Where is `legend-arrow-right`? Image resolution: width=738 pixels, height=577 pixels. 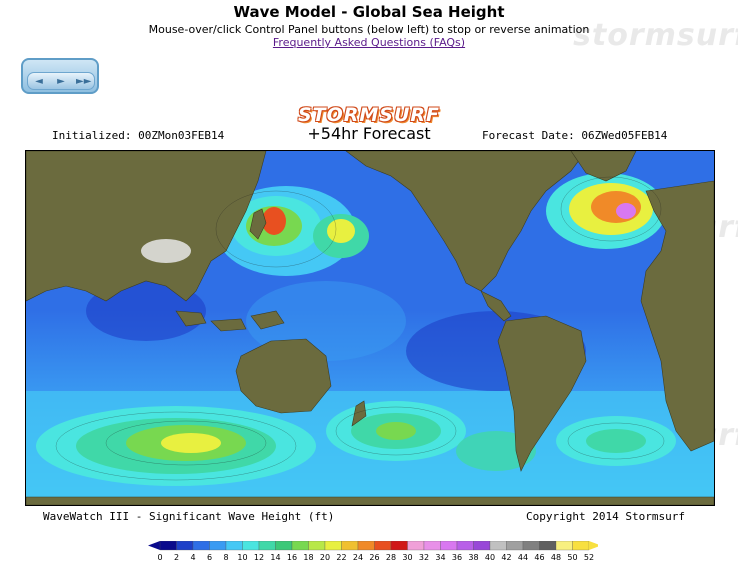 legend-arrow-right is located at coordinates (595, 545).